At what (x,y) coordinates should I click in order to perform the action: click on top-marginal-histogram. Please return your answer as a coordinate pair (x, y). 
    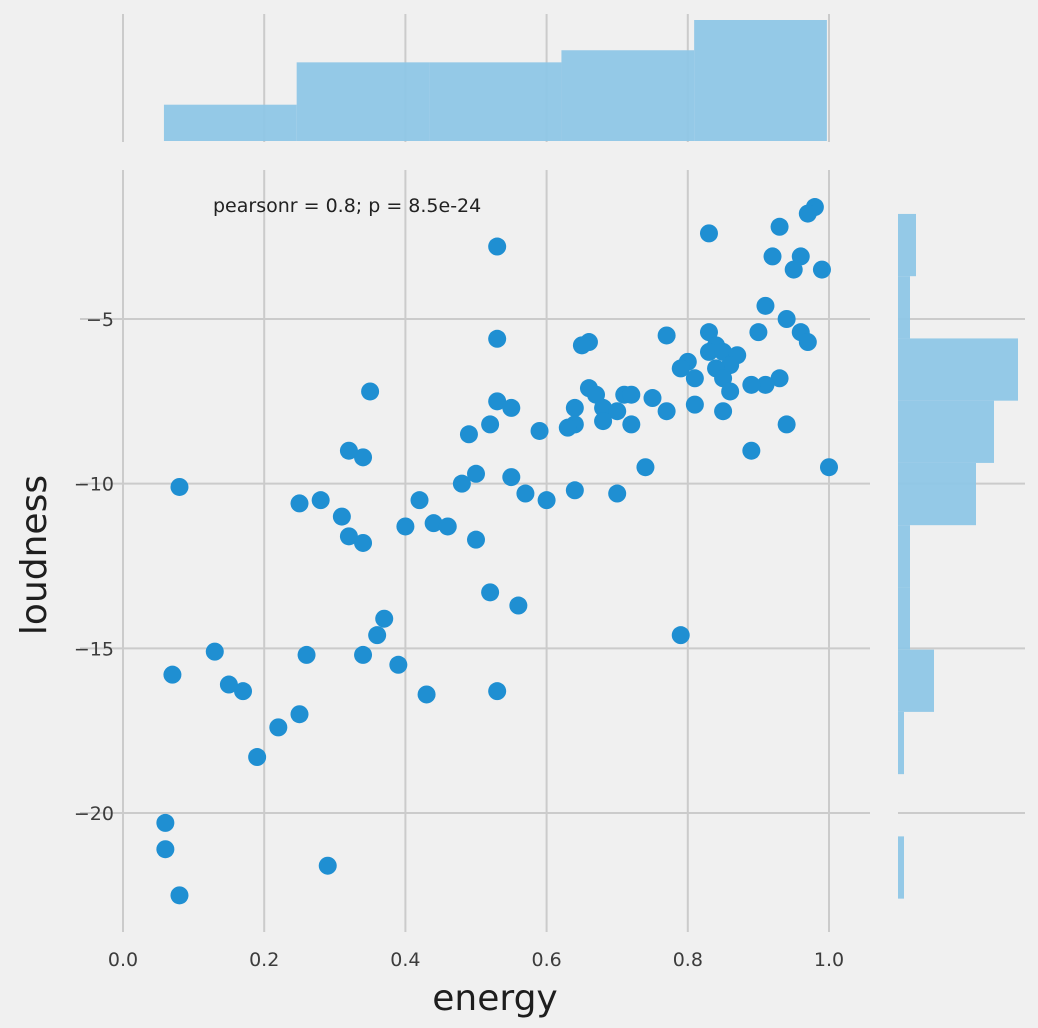
    Looking at the image, I should click on (495, 80).